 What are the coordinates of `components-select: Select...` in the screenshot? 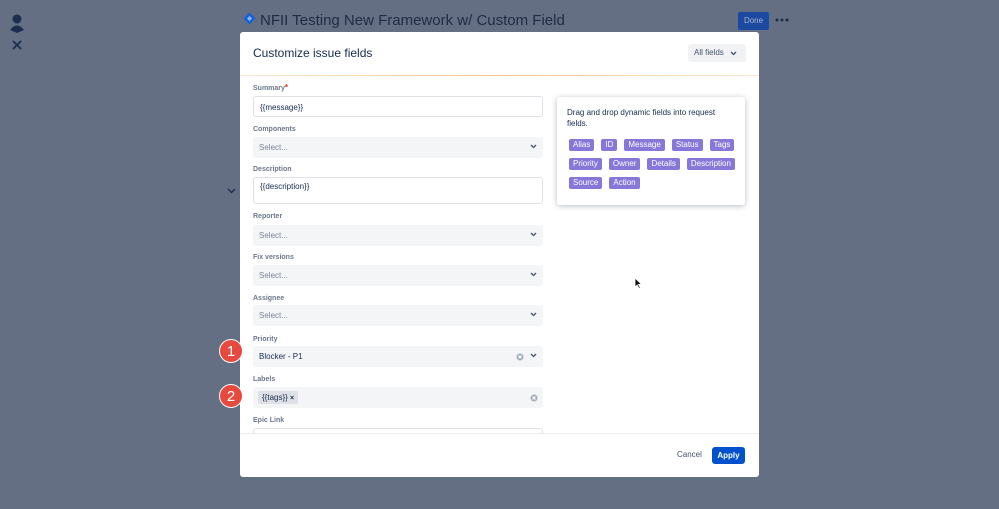 It's located at (398, 147).